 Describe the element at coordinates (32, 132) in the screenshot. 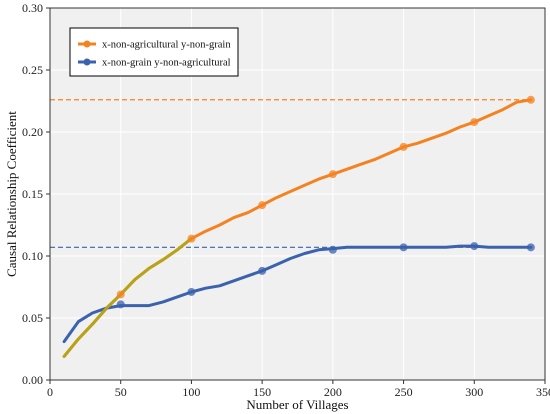

I see `y-tick-label: 0.20` at that location.